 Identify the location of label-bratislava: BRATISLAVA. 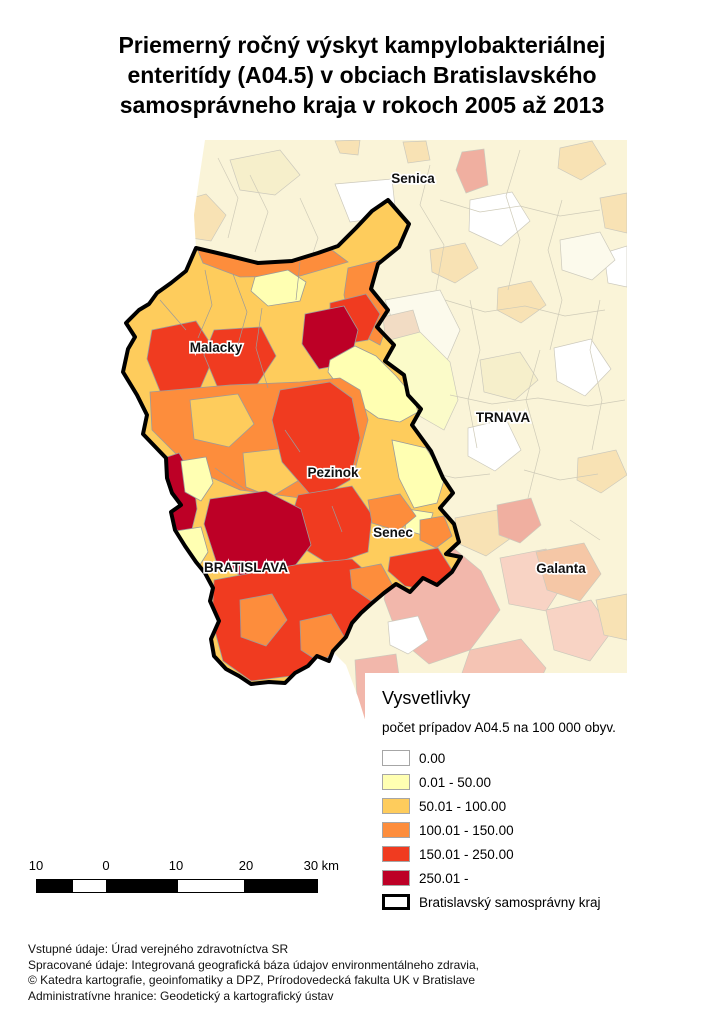
(246, 567).